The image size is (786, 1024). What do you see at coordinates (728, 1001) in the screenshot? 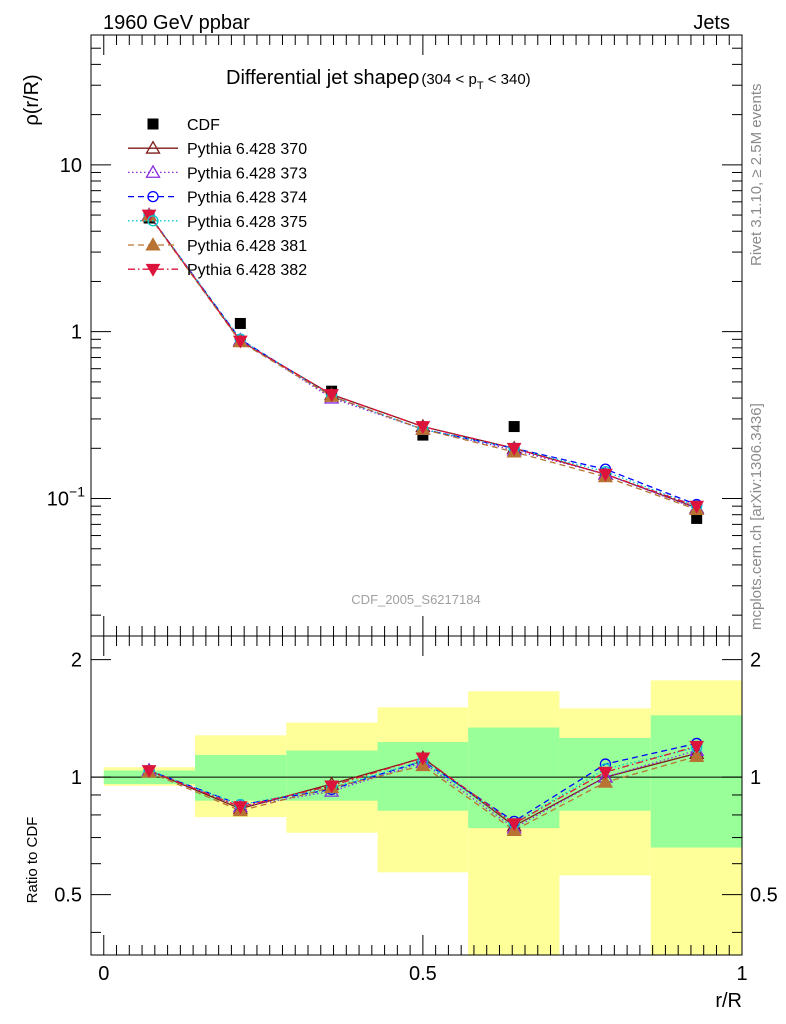
I see `ratio-xlabel: r/R` at bounding box center [728, 1001].